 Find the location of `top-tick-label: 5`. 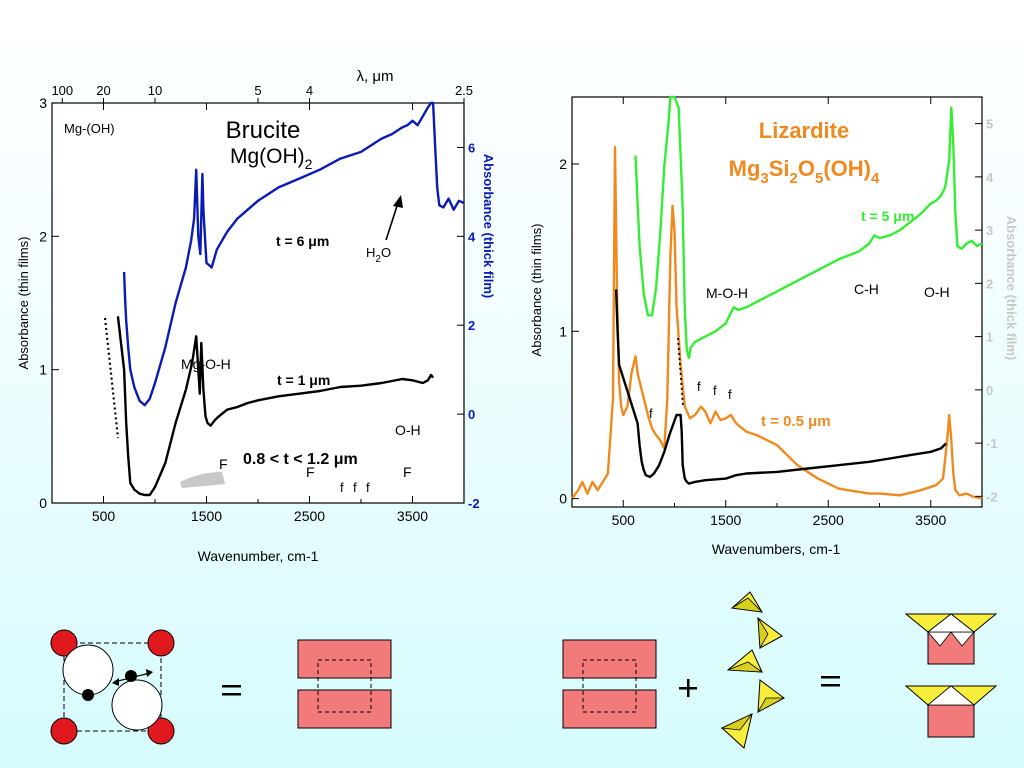

top-tick-label: 5 is located at coordinates (257, 90).